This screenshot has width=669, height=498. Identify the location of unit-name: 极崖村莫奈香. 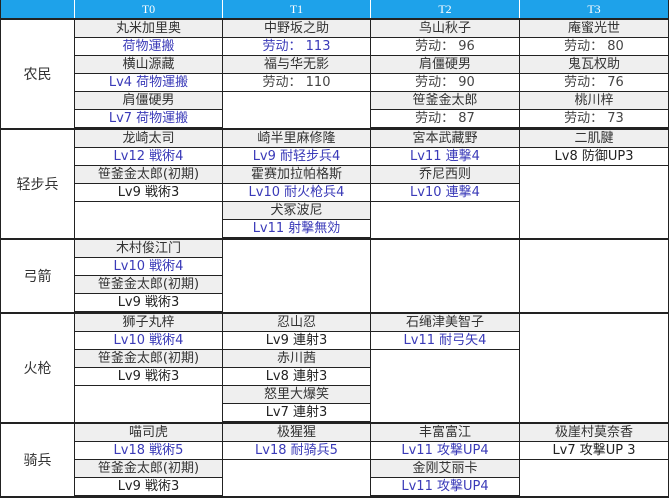
(594, 433).